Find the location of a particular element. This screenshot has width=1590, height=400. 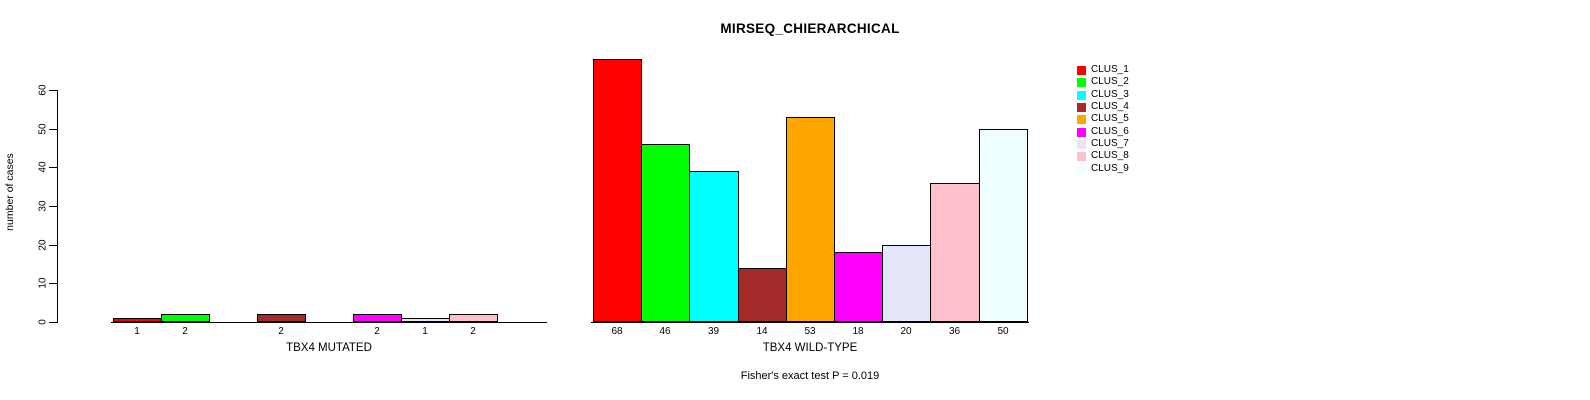

x-baseline-wild-type is located at coordinates (810, 322).